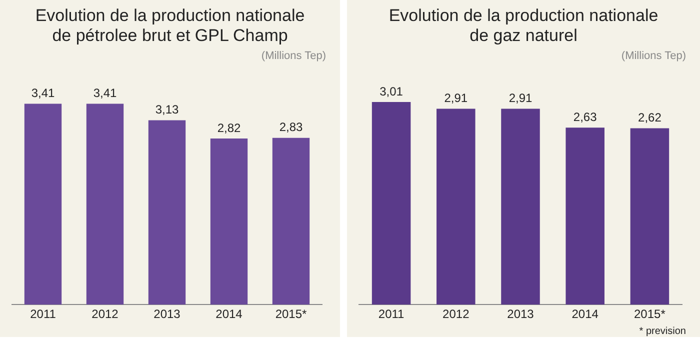 The width and height of the screenshot is (700, 349). What do you see at coordinates (291, 127) in the screenshot?
I see `data-label: 2,83` at bounding box center [291, 127].